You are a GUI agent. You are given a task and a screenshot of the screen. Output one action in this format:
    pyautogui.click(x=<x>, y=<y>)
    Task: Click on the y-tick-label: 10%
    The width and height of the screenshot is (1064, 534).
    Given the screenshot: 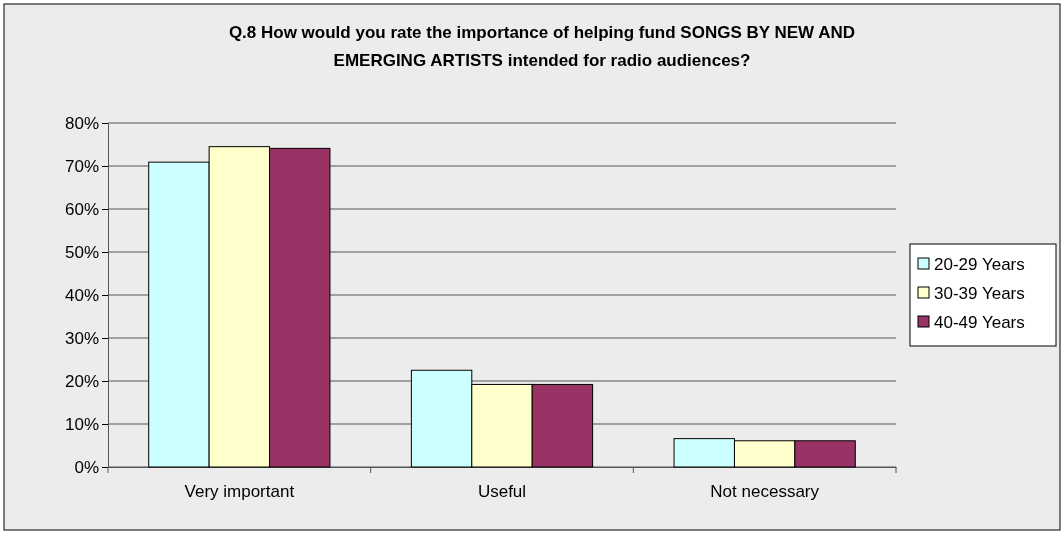 What is the action you would take?
    pyautogui.click(x=81, y=424)
    